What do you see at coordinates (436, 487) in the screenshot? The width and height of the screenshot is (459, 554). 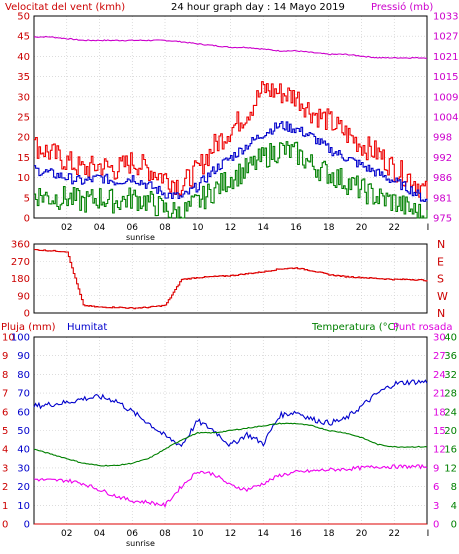 I see `dewpoint-tick-label: 6` at bounding box center [436, 487].